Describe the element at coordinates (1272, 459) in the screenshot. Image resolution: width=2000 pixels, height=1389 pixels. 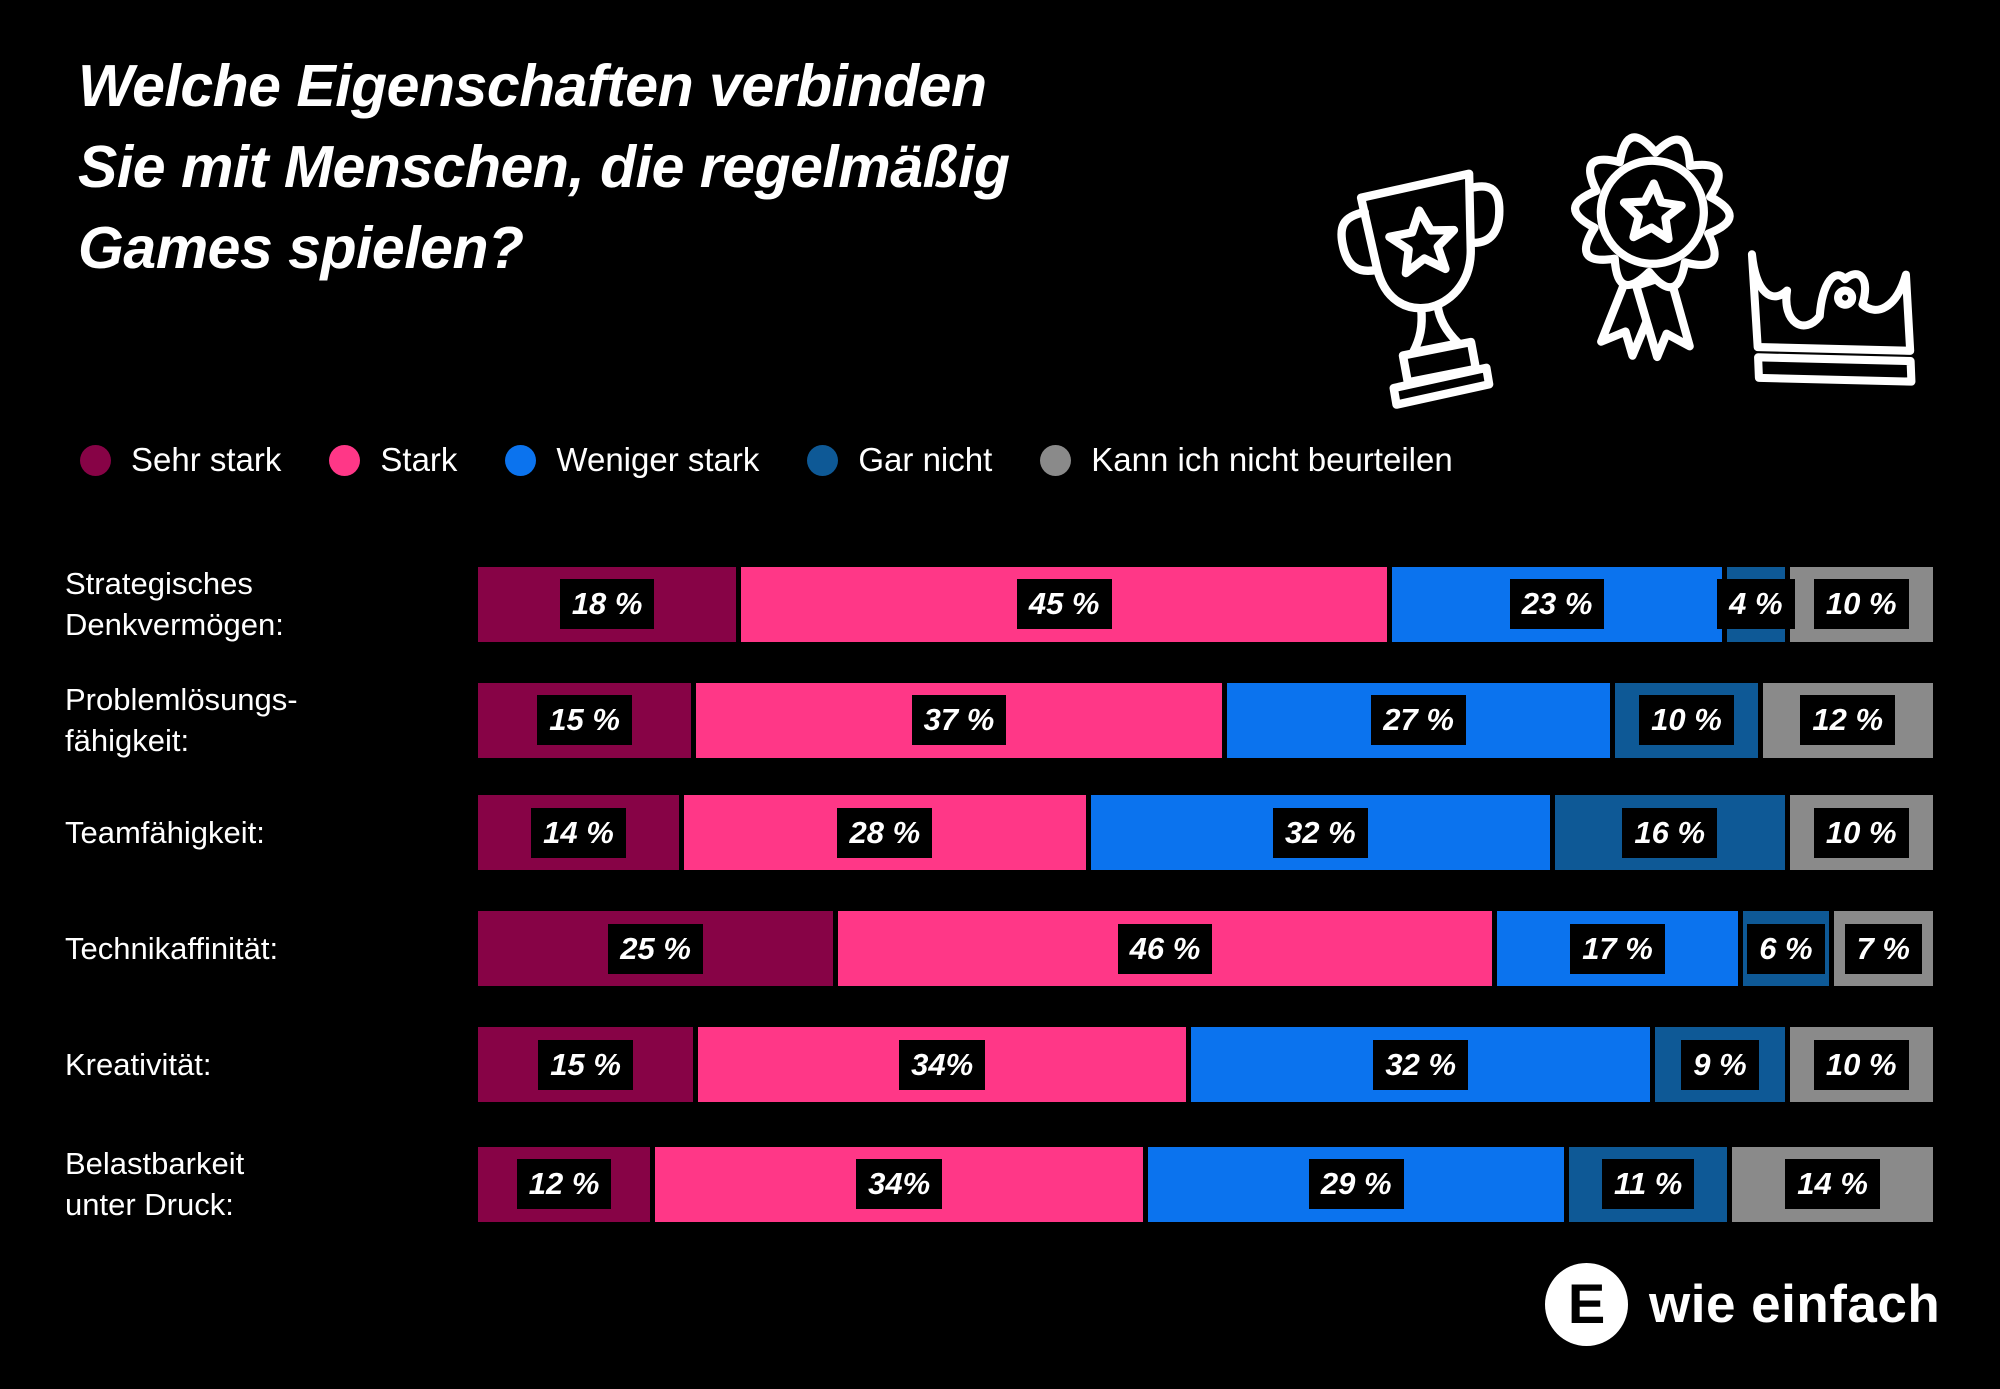
I see `legend-label: Kann ich nicht beurteilen` at that location.